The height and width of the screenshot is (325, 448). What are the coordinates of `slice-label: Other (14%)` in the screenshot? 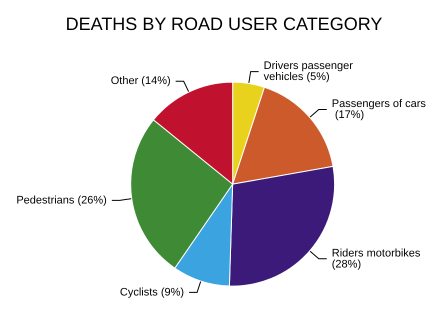 It's located at (140, 81).